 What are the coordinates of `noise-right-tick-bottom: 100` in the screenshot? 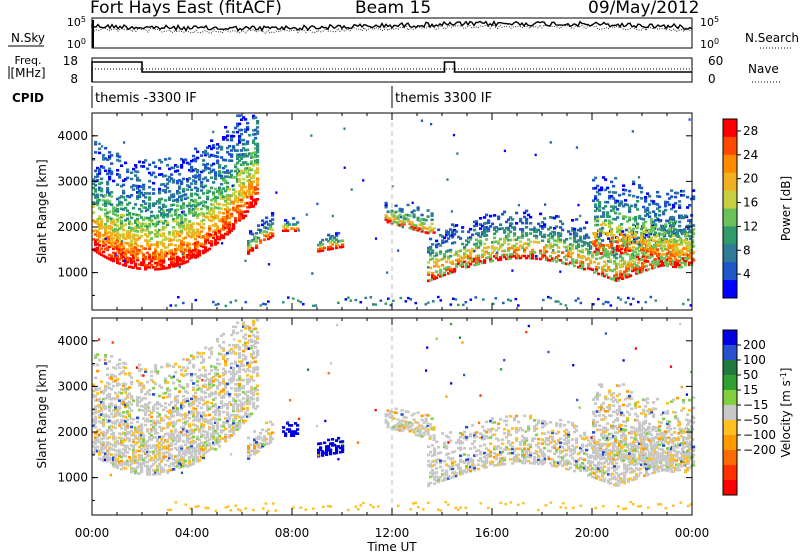 It's located at (709, 44).